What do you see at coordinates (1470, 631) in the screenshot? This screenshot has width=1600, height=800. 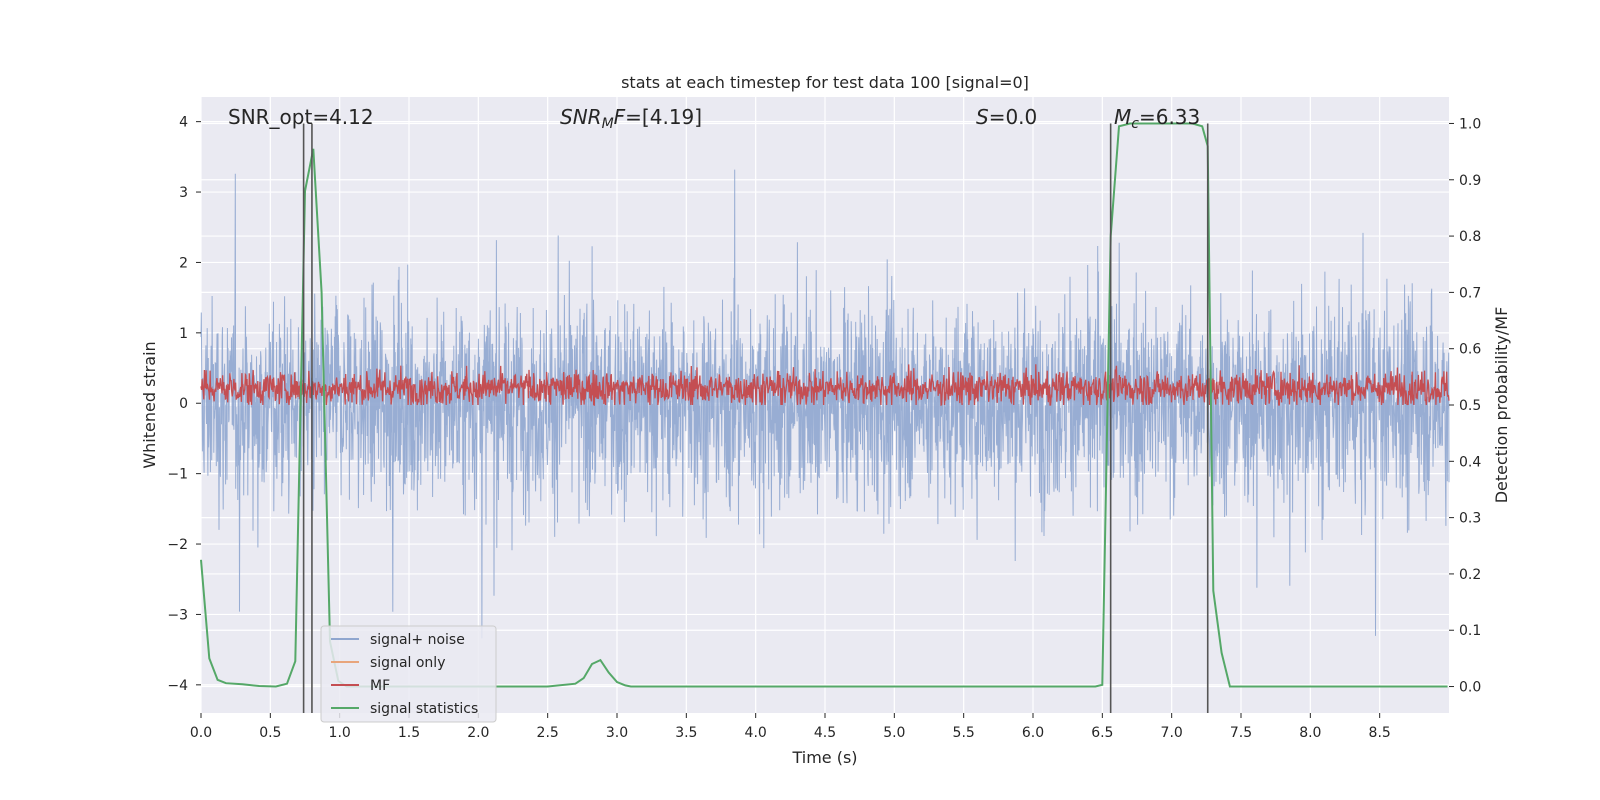 I see `y2-tick-label: 0.1` at bounding box center [1470, 631].